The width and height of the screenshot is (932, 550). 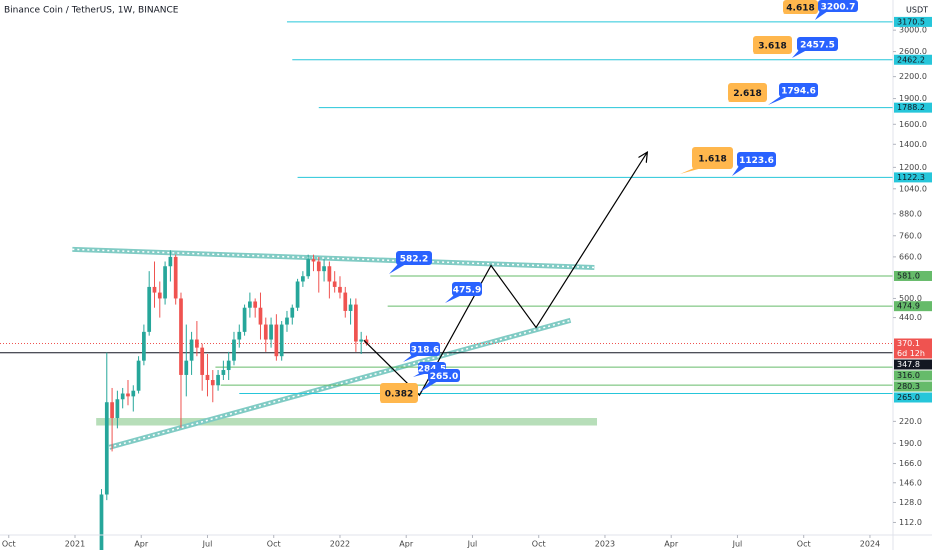 I want to click on price-badge-label: 347.8, so click(x=908, y=364).